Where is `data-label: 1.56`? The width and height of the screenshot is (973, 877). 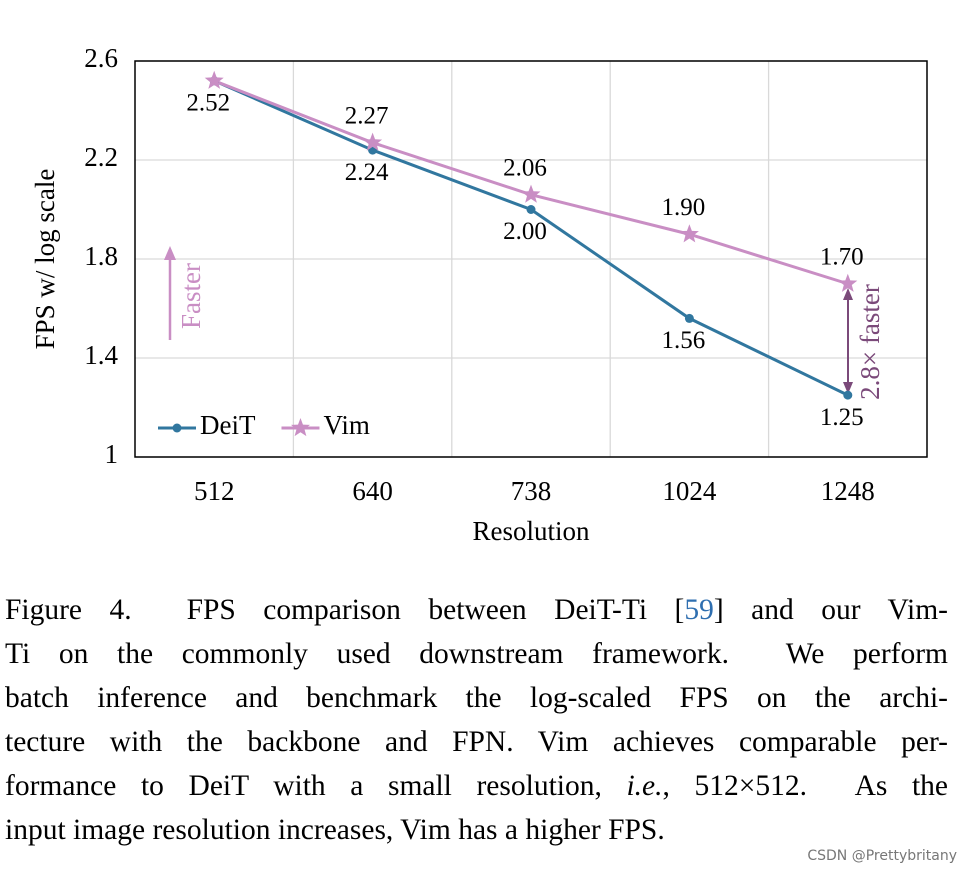 data-label: 1.56 is located at coordinates (684, 340).